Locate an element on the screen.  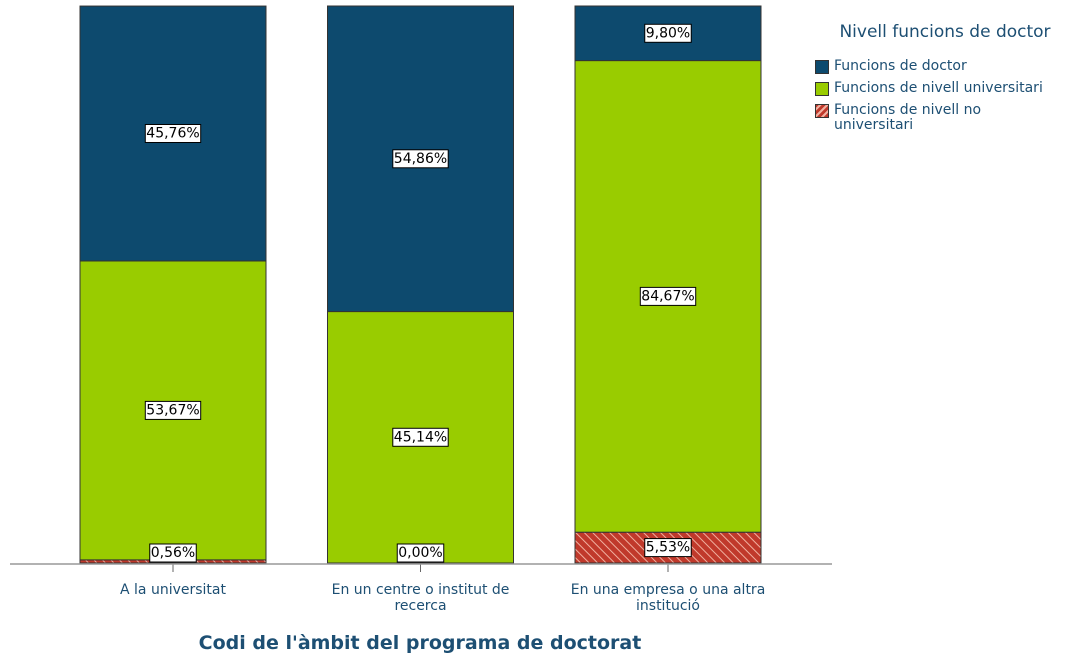
legend-title: Nivell funcions de doctor is located at coordinates (945, 32).